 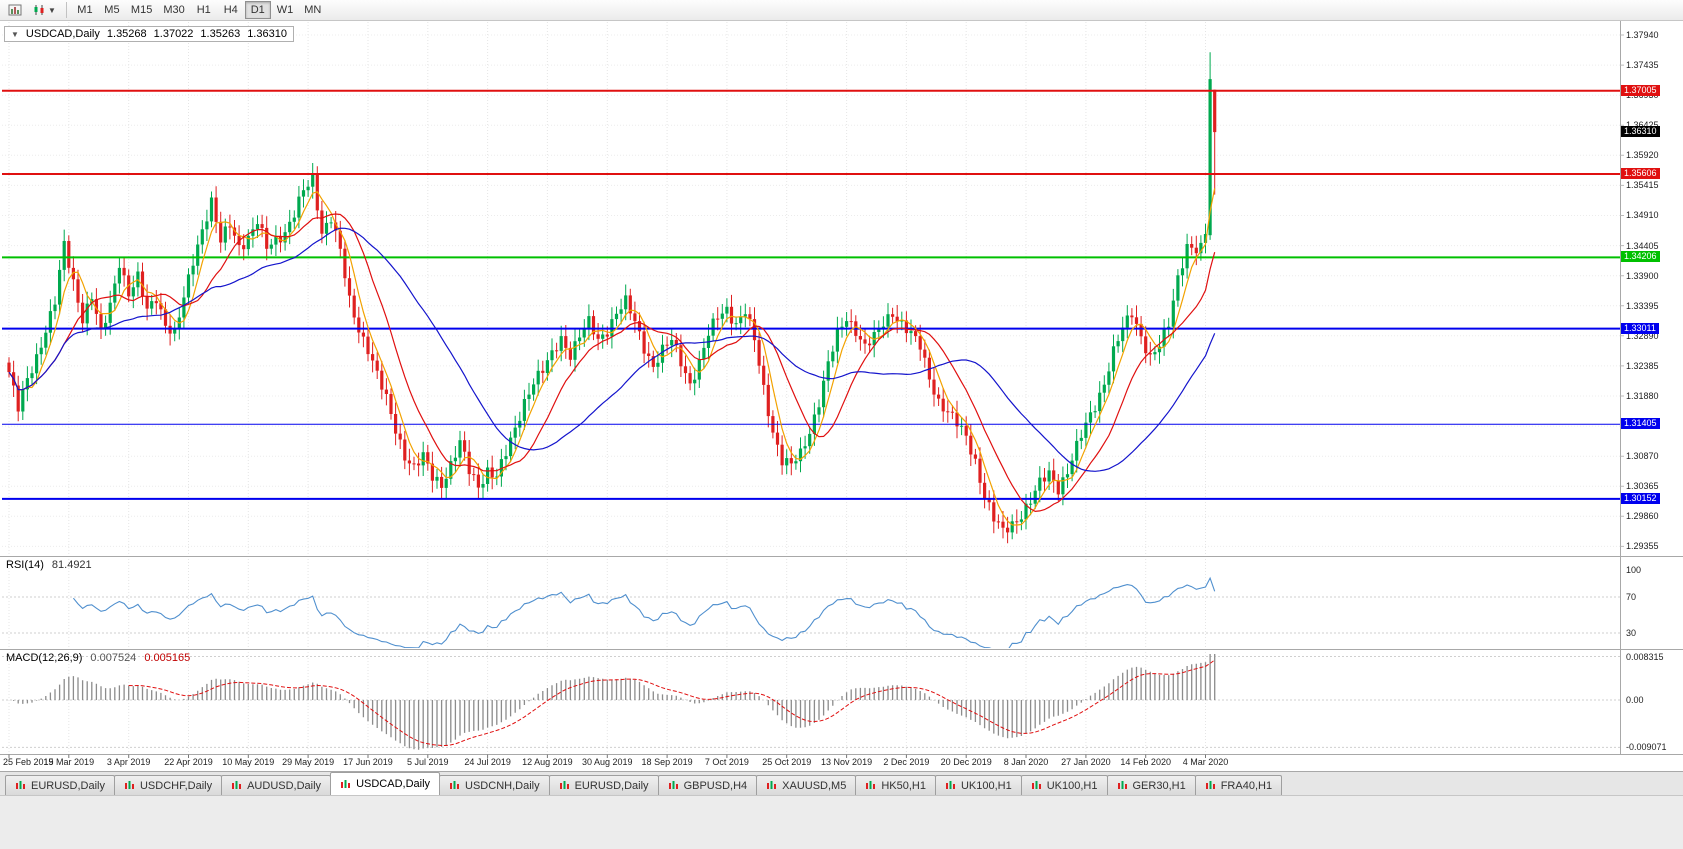 I want to click on bar-chart-icon, so click(x=15, y=10).